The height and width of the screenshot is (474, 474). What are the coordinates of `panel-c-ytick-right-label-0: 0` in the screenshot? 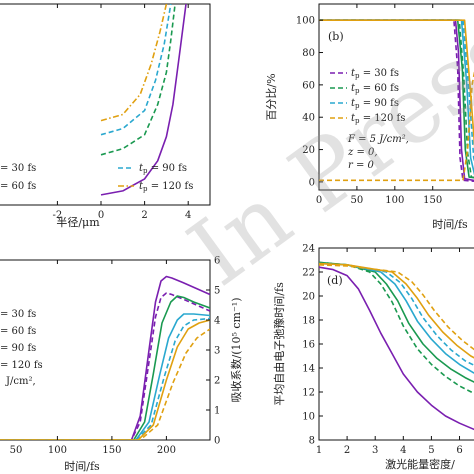 It's located at (217, 441).